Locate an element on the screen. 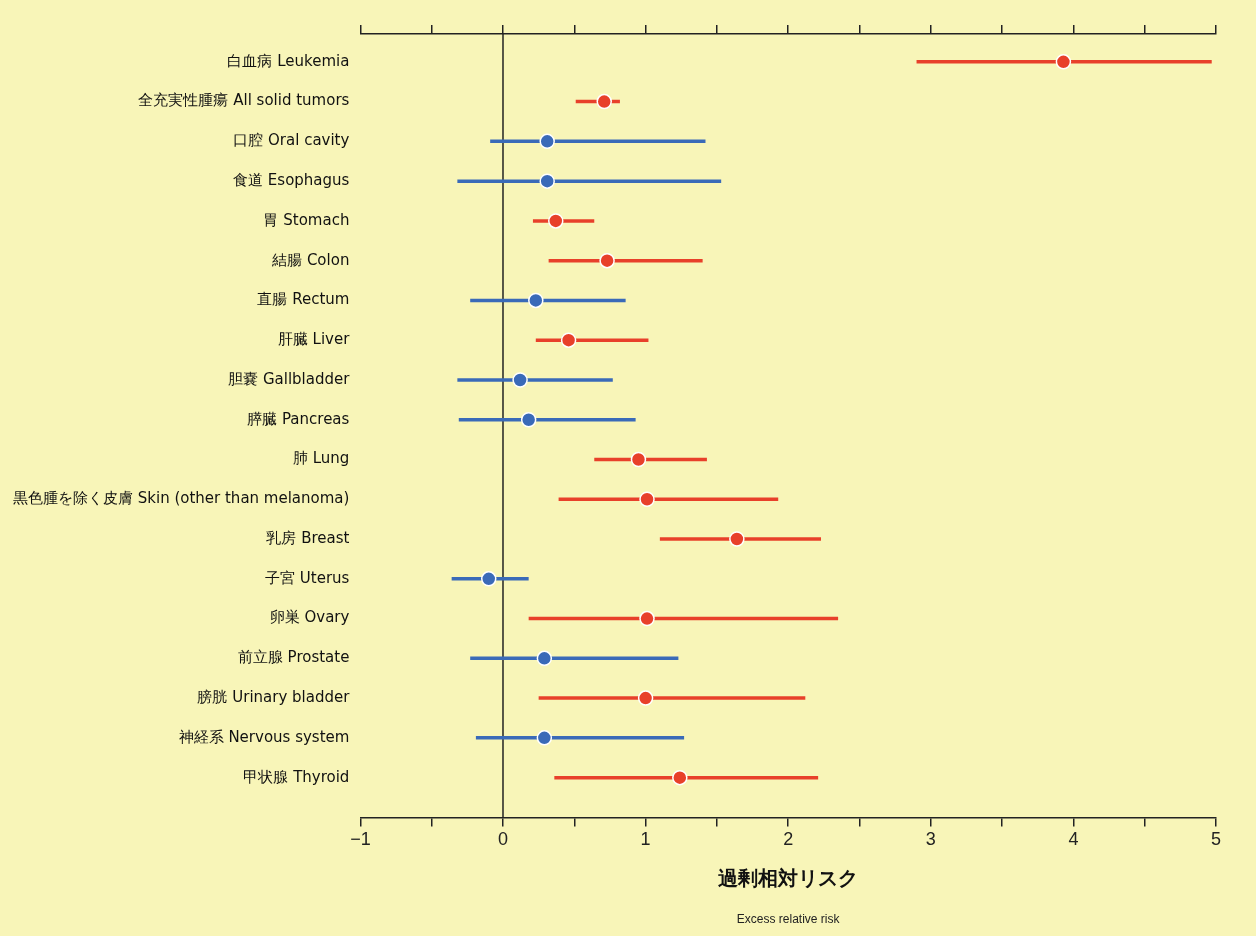 The height and width of the screenshot is (936, 1256). y-tick-label: 全充実性腫瘍 All solid tumors is located at coordinates (244, 100).